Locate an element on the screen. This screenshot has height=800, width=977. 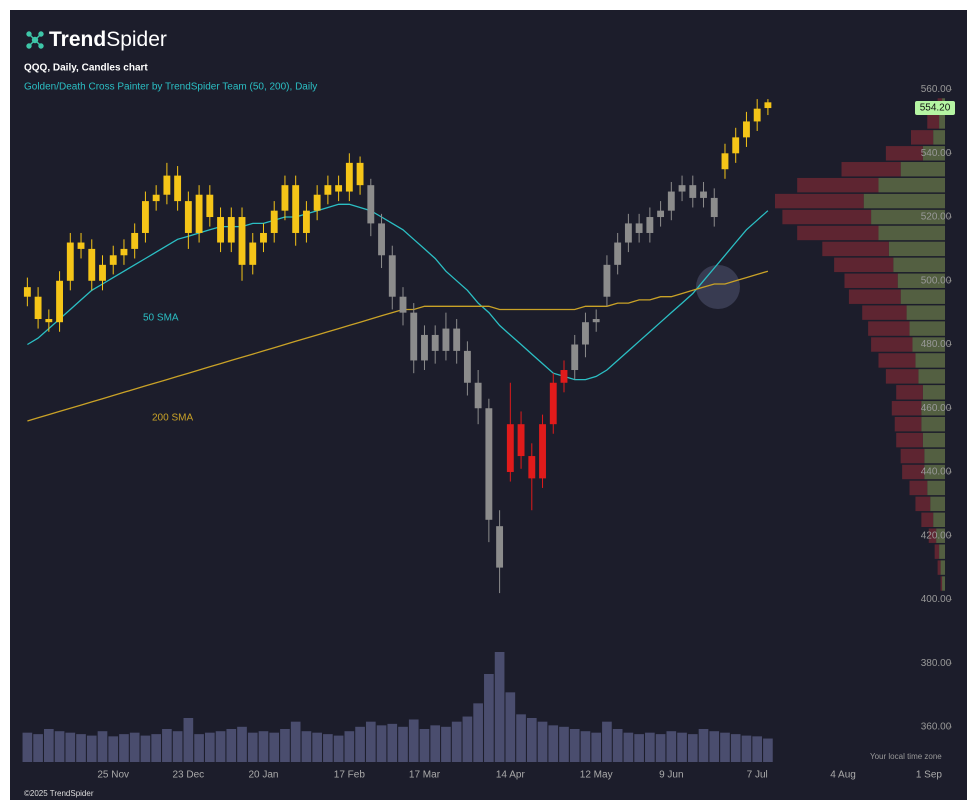
x-tick-label: 4 Aug is located at coordinates (843, 775).